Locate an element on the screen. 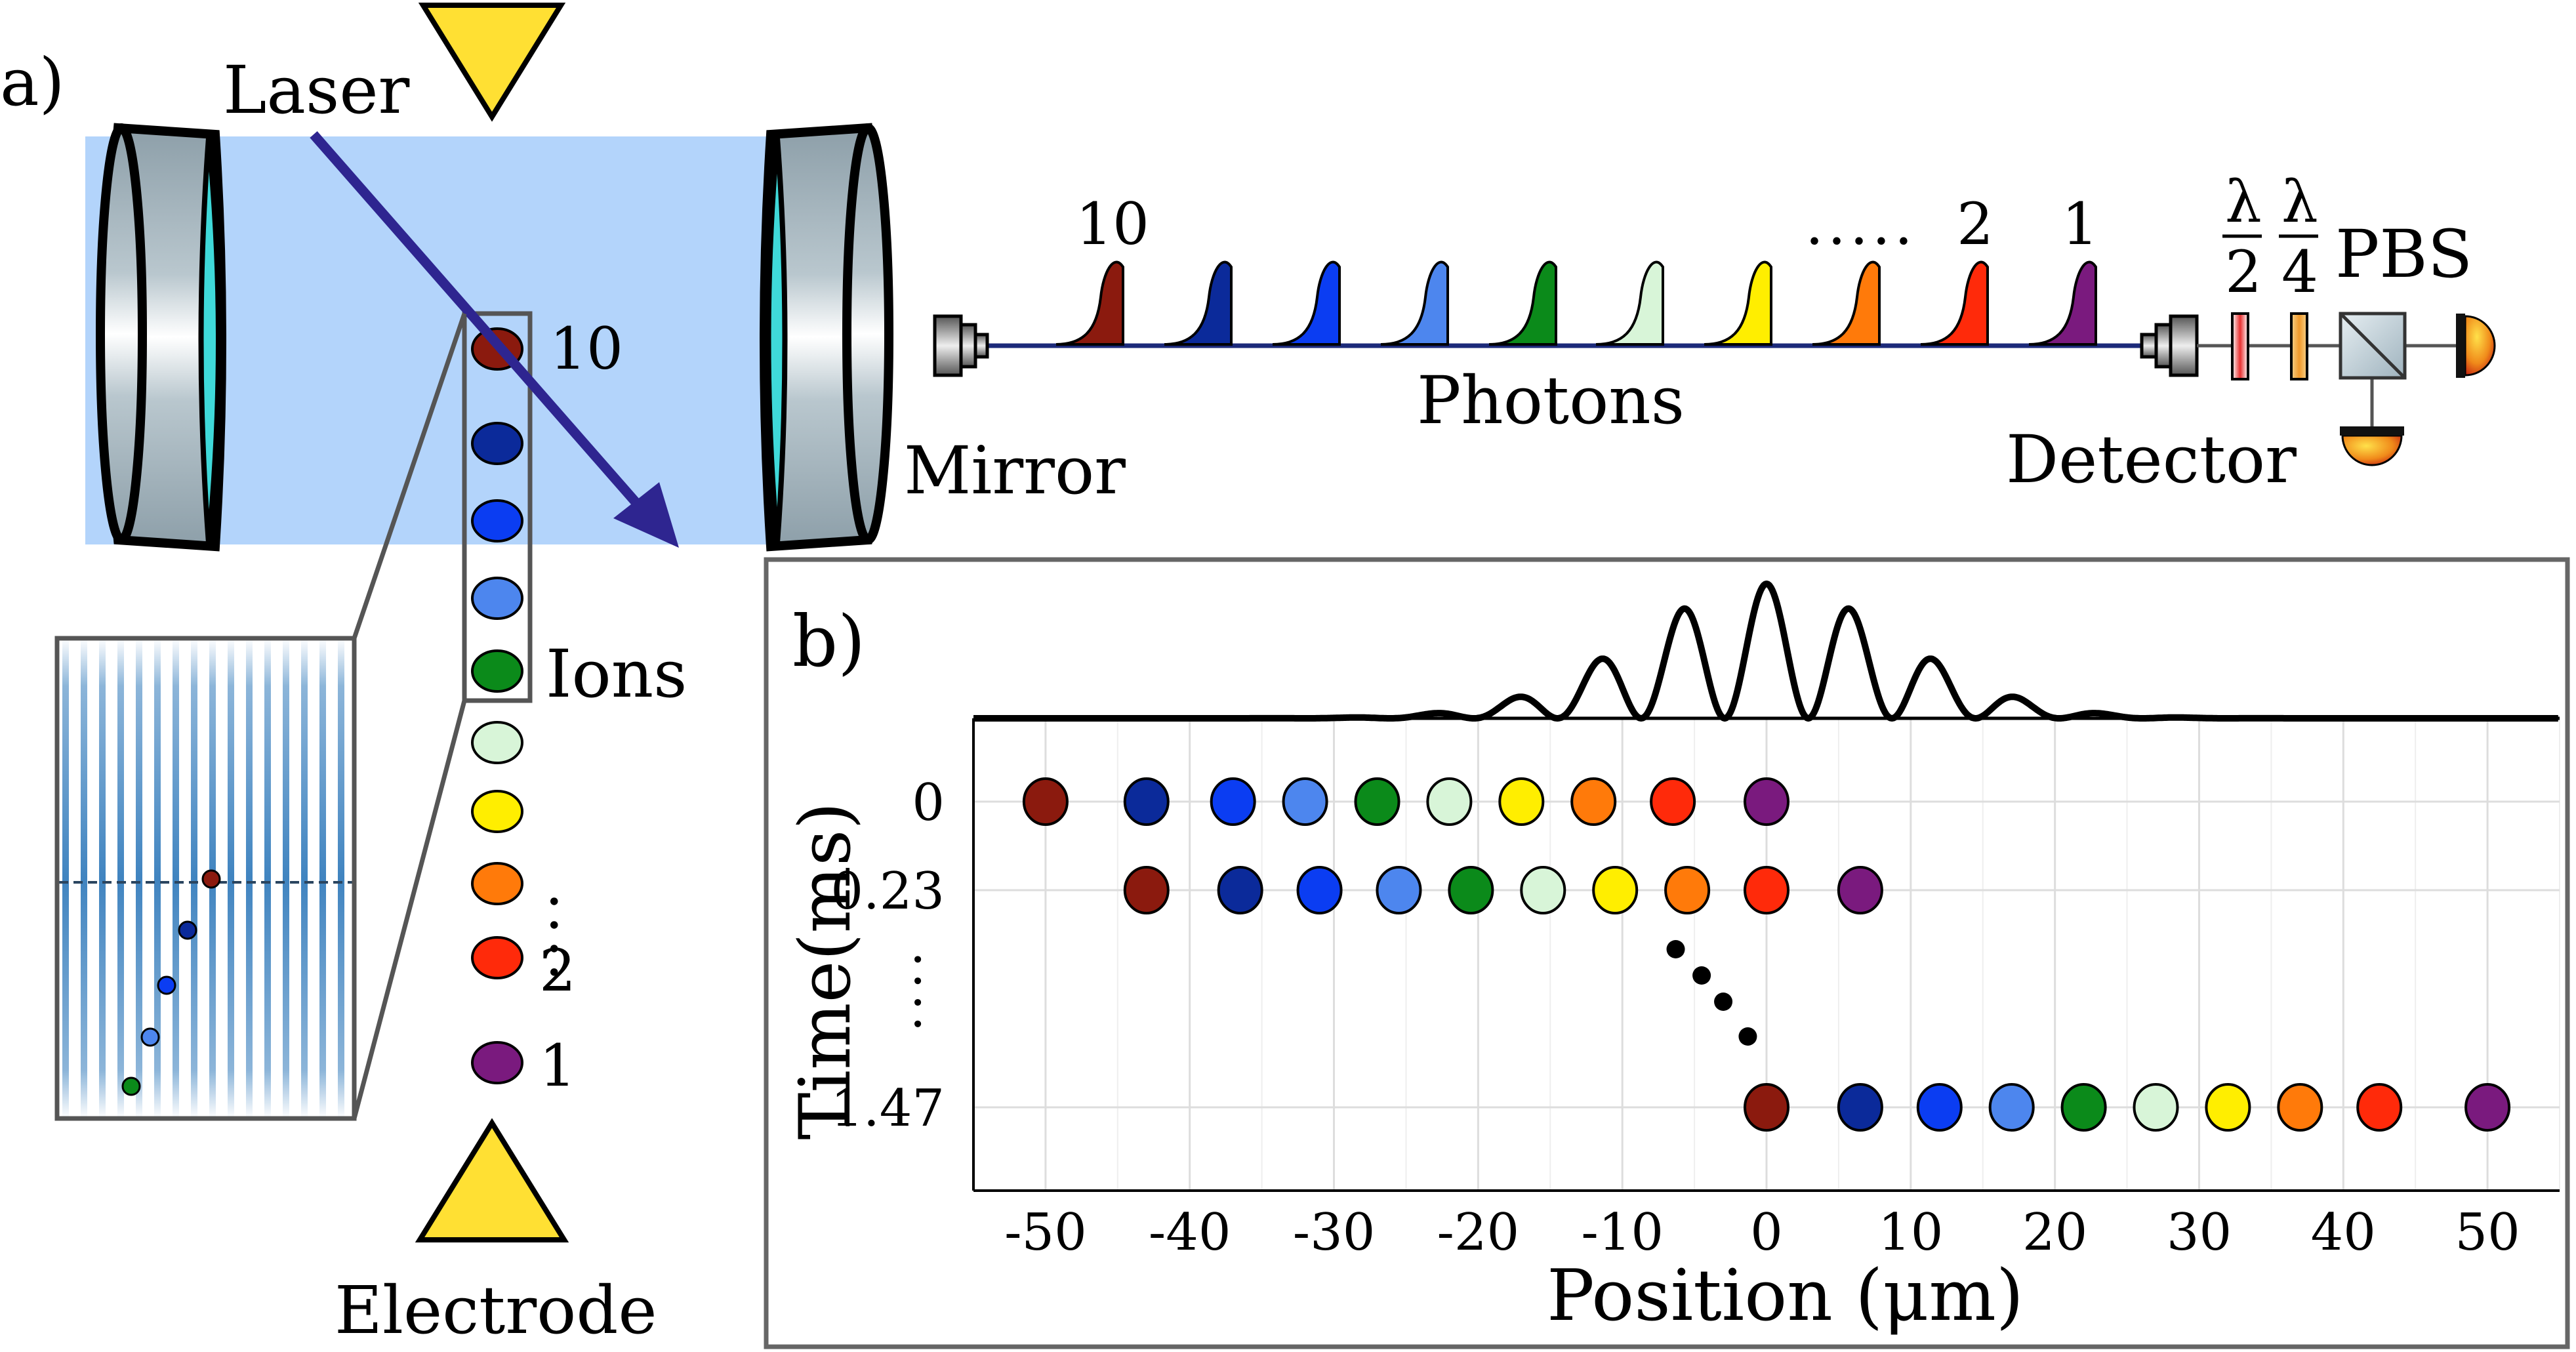 The height and width of the screenshot is (1352, 2576). pbs-cube is located at coordinates (2373, 346).